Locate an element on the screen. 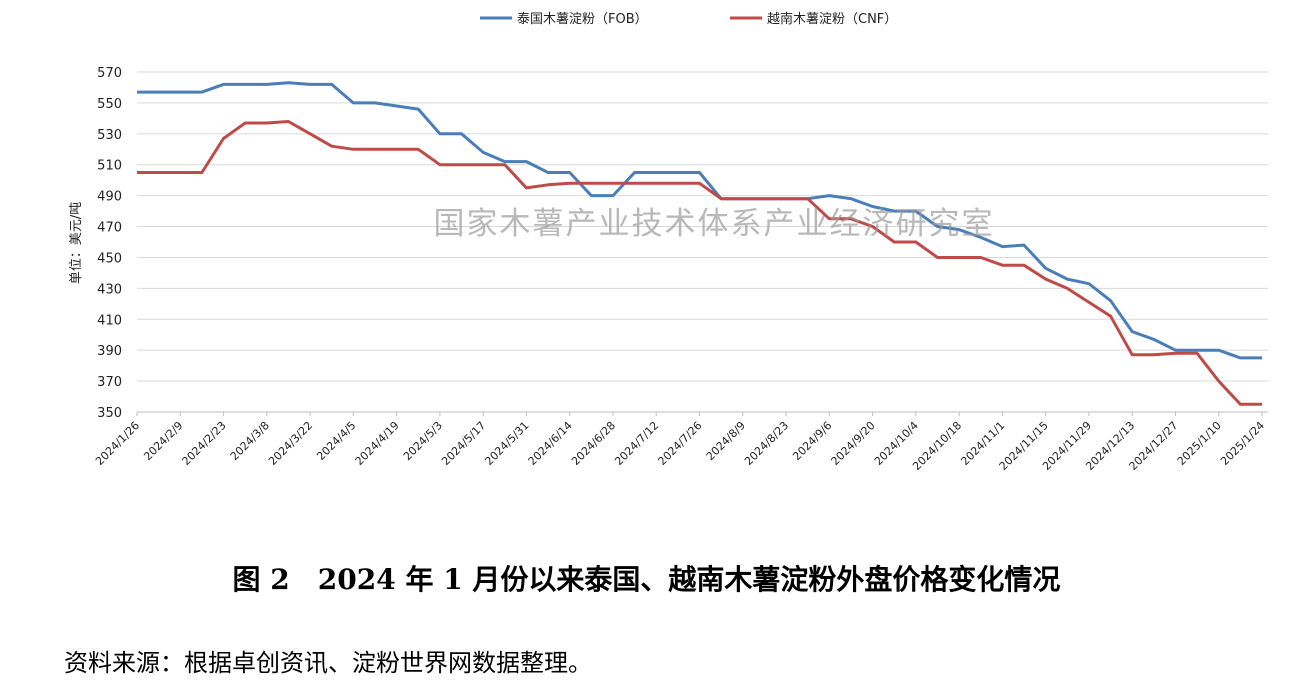 This screenshot has width=1293, height=692. watermark: 国家木薯产业技术体系产业经济研究室 is located at coordinates (714, 224).